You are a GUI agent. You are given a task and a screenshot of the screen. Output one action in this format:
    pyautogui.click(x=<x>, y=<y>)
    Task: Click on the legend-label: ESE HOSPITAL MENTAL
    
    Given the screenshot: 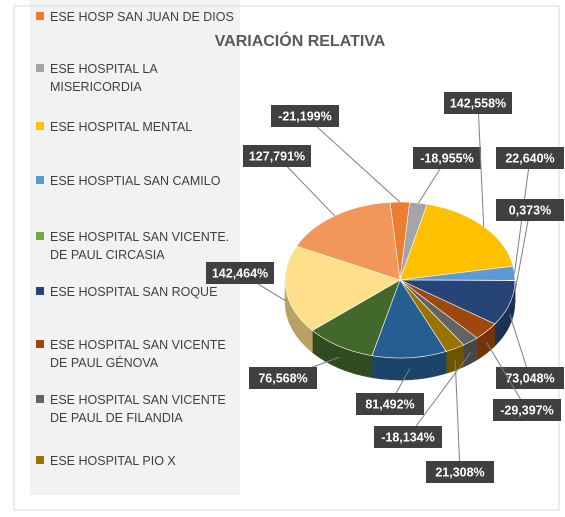 What is the action you would take?
    pyautogui.click(x=121, y=127)
    